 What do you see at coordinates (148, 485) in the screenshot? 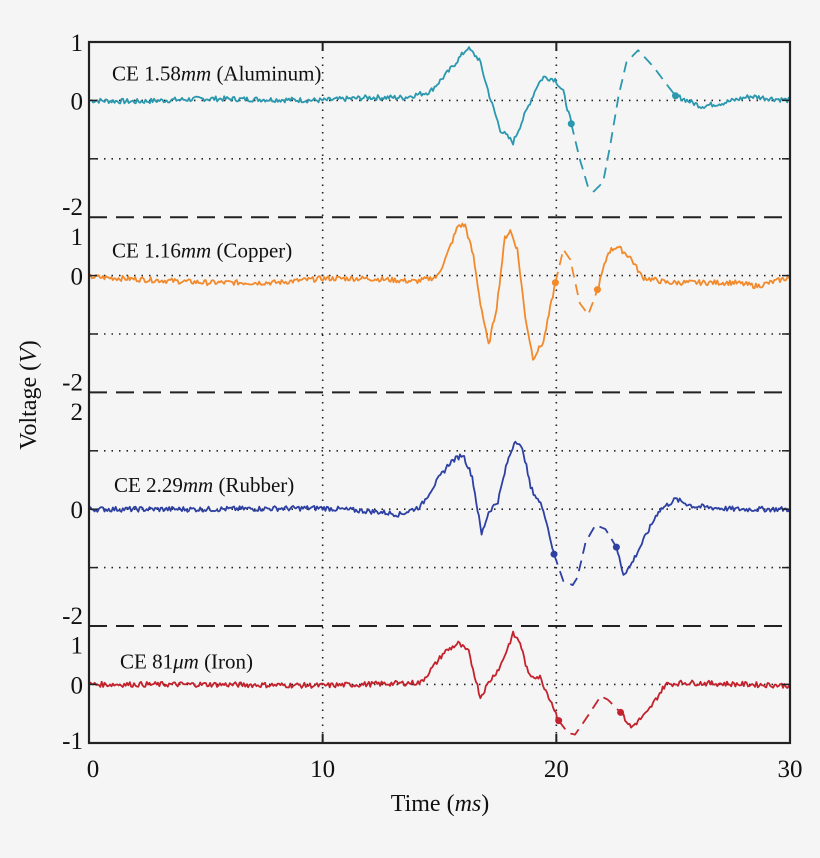
I see `label-prefix: CE 2.29` at bounding box center [148, 485].